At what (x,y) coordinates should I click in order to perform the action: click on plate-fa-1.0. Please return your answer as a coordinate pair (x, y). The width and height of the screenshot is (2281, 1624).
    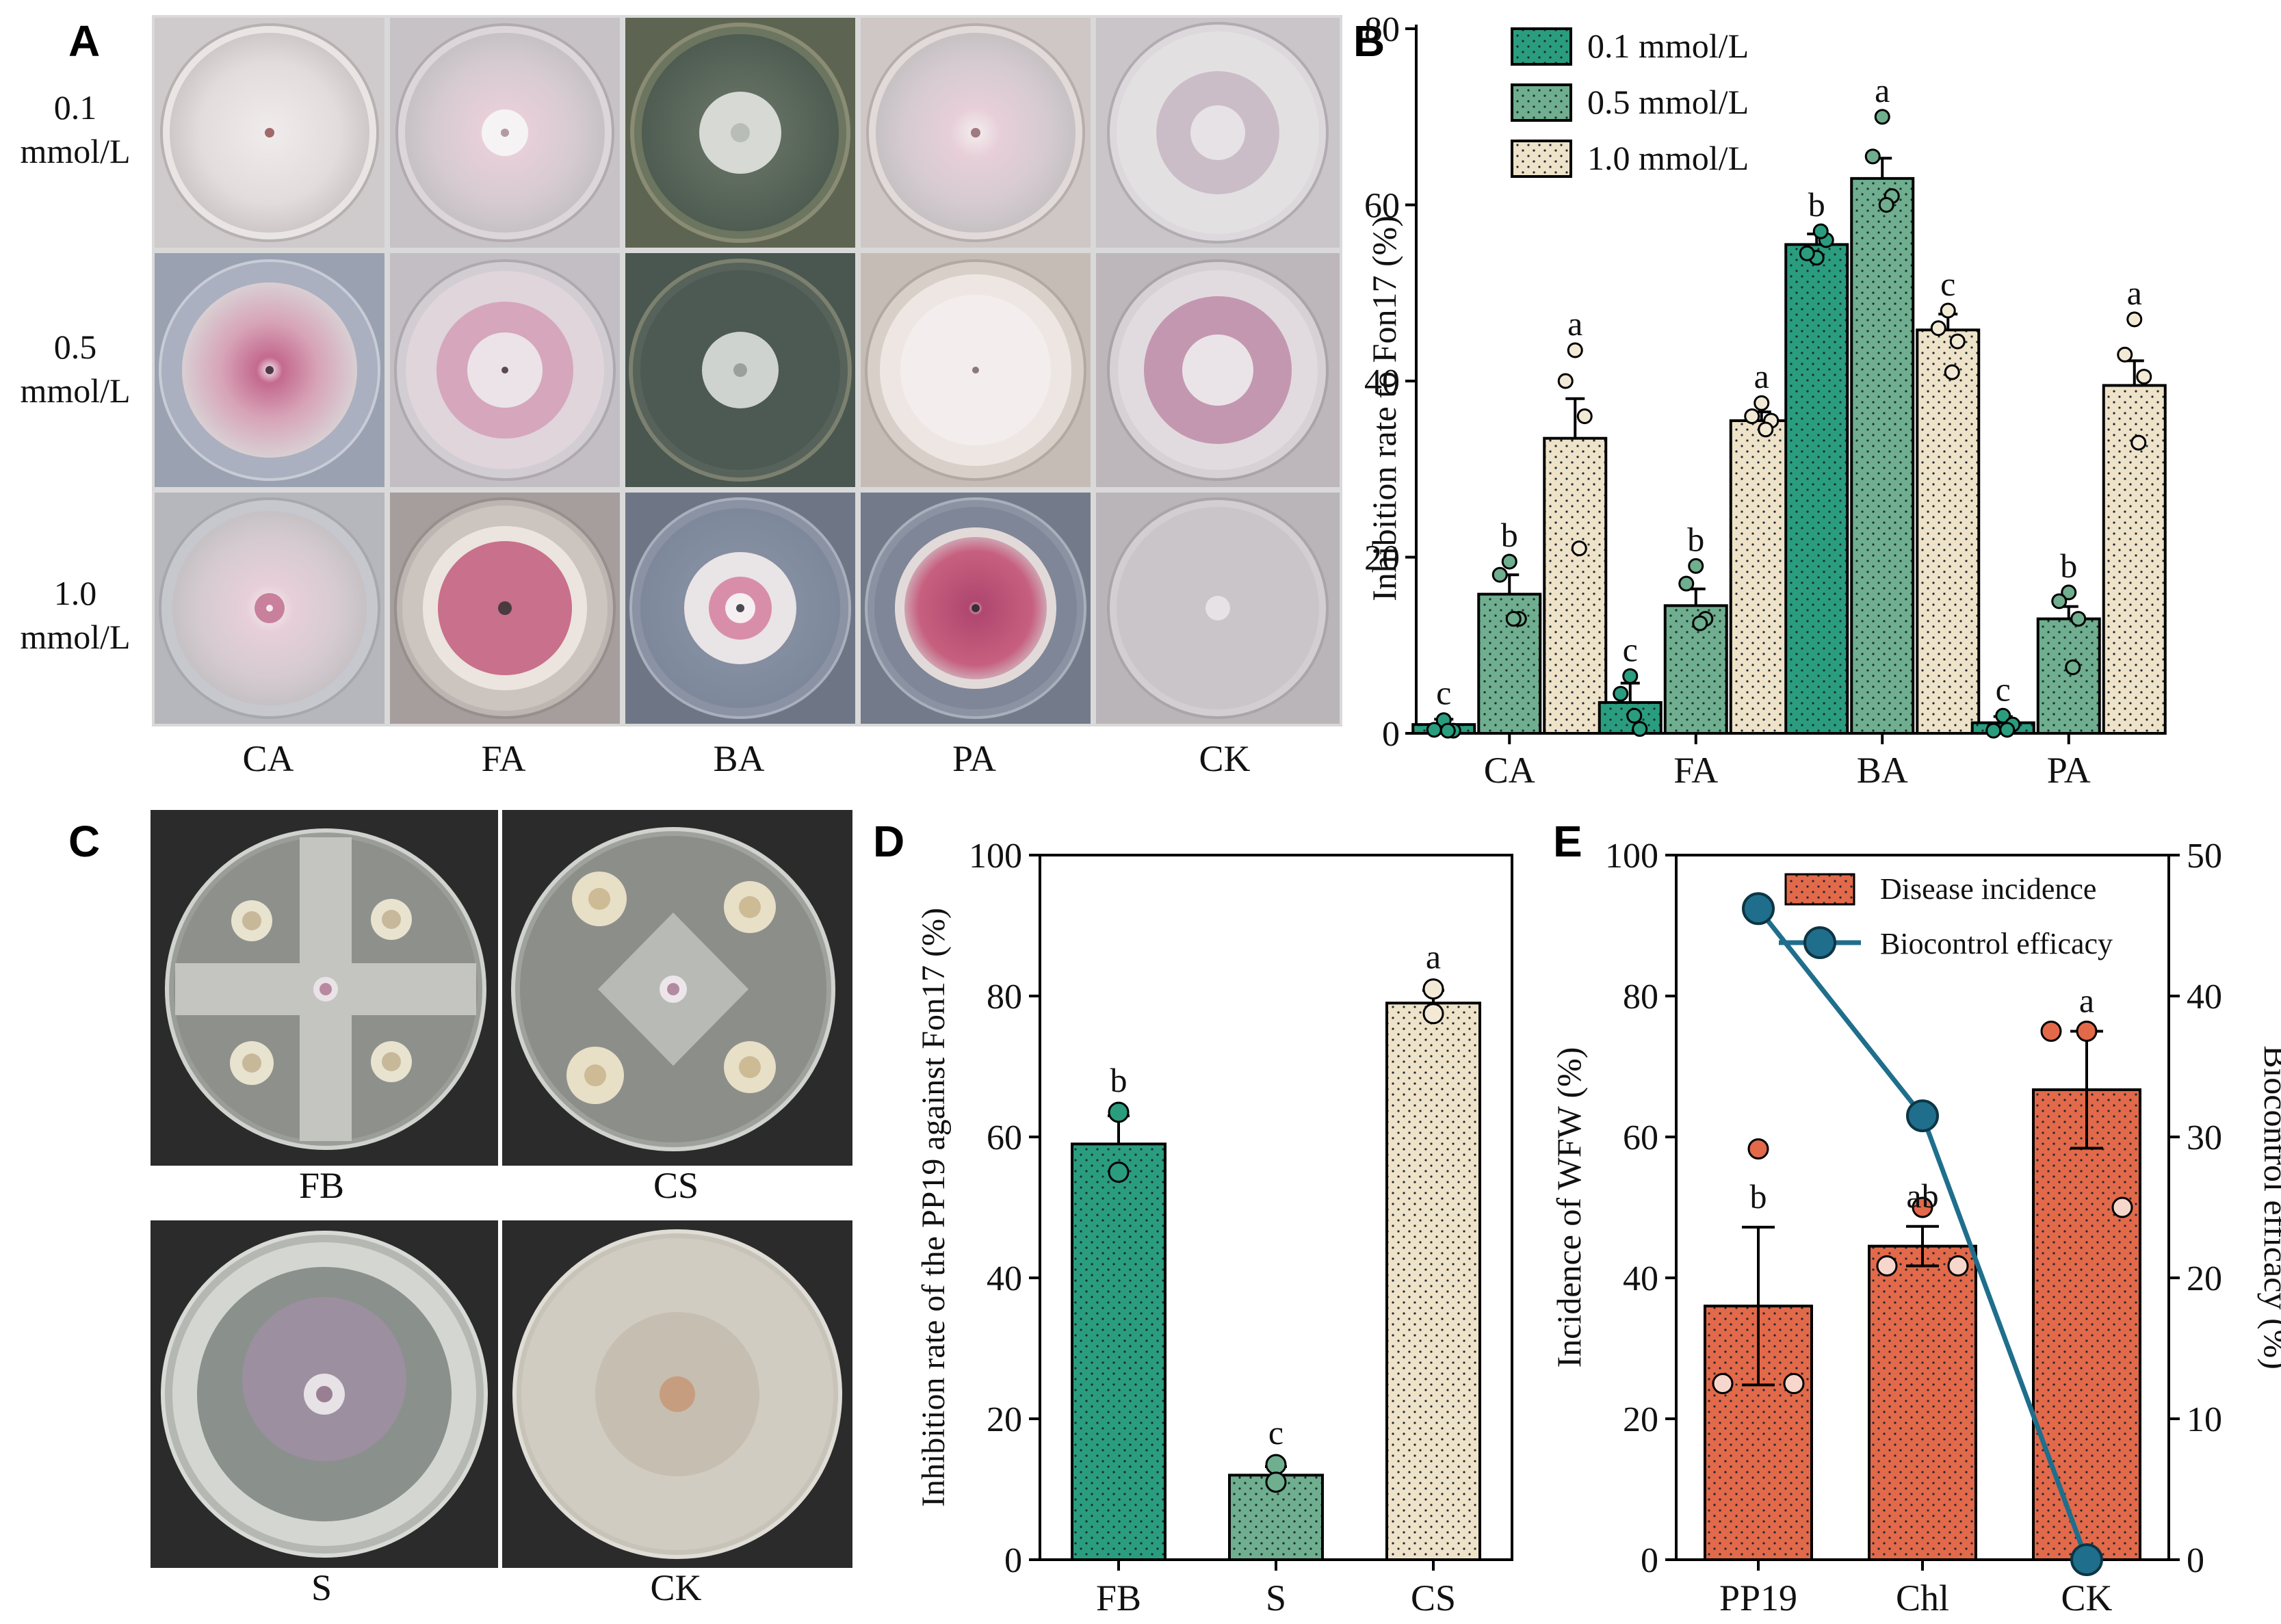
    Looking at the image, I should click on (505, 608).